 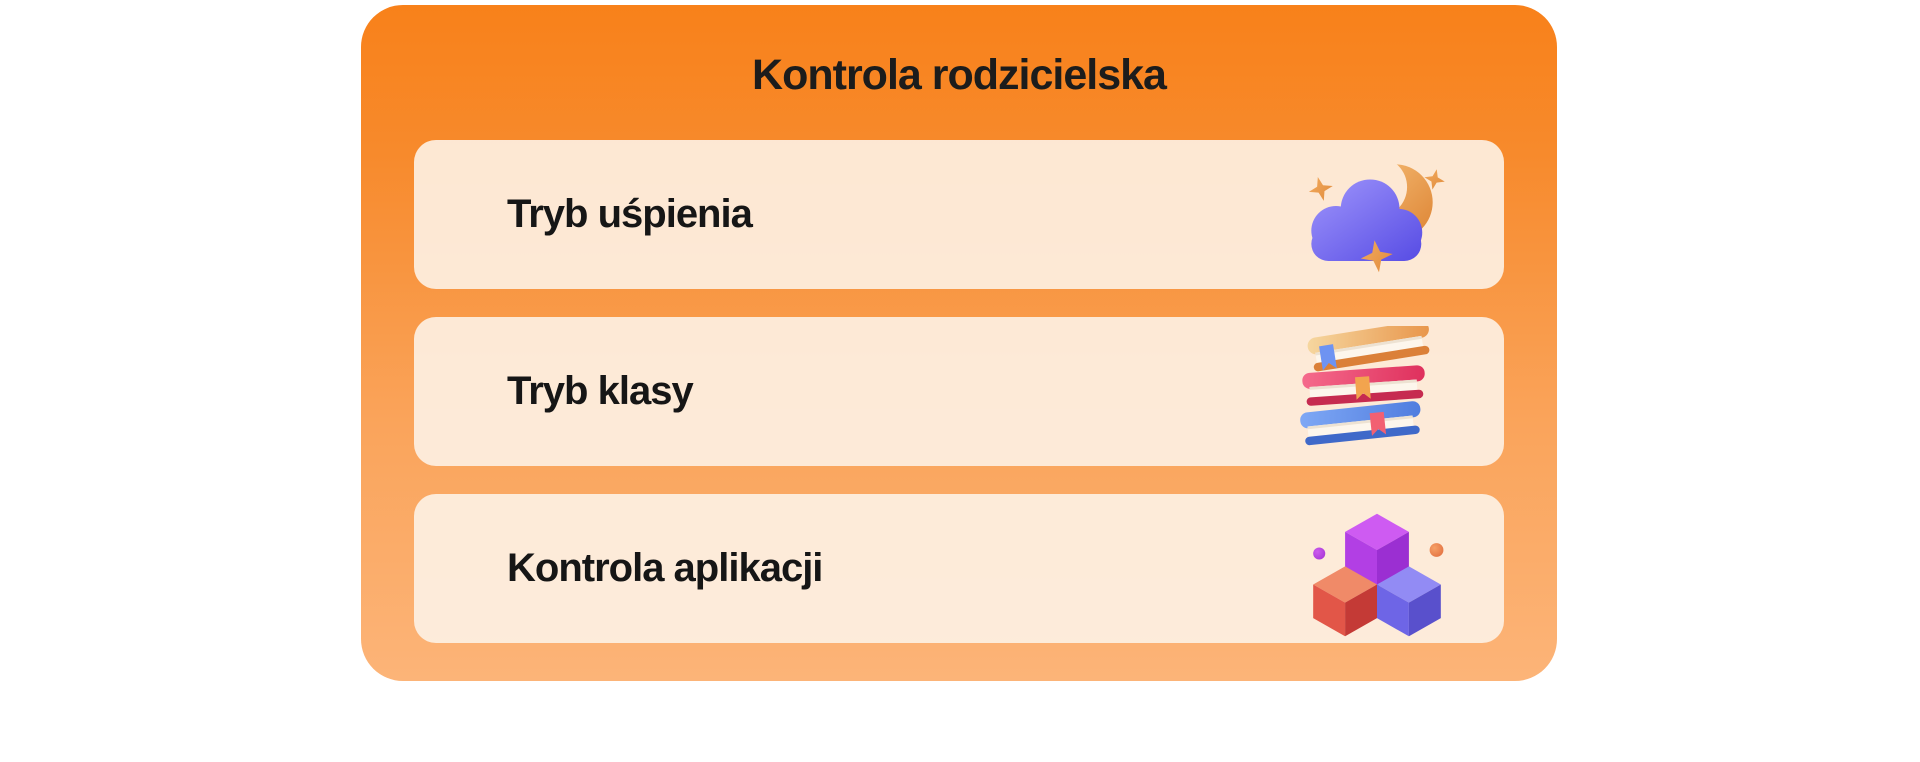 I want to click on app-control-cubes-icon, so click(x=1377, y=569).